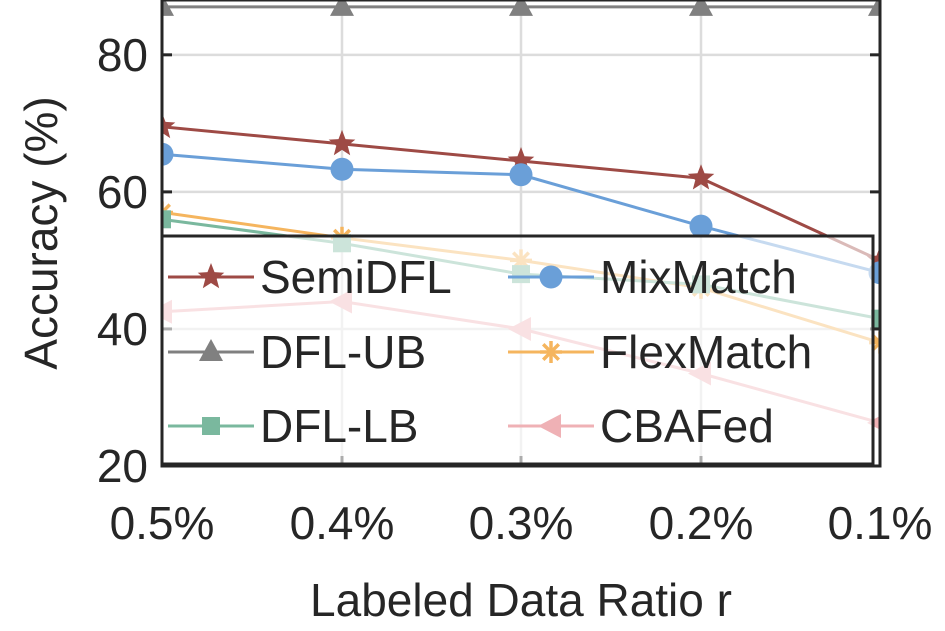 The width and height of the screenshot is (945, 631). I want to click on y-tick-label: 60, so click(122, 192).